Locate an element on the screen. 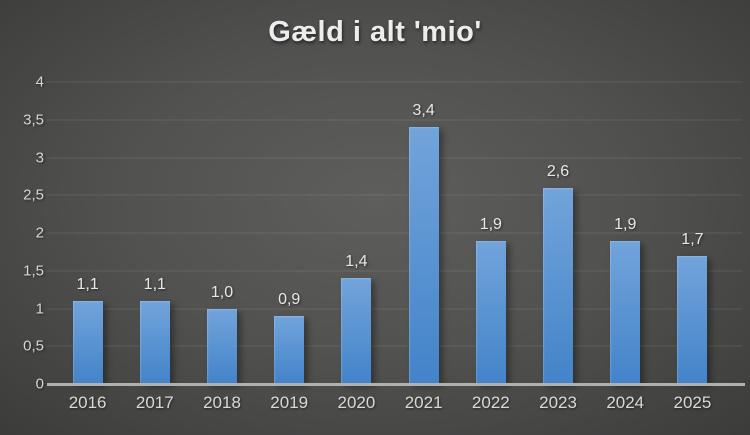 This screenshot has width=750, height=435. x-axis-line is located at coordinates (396, 384).